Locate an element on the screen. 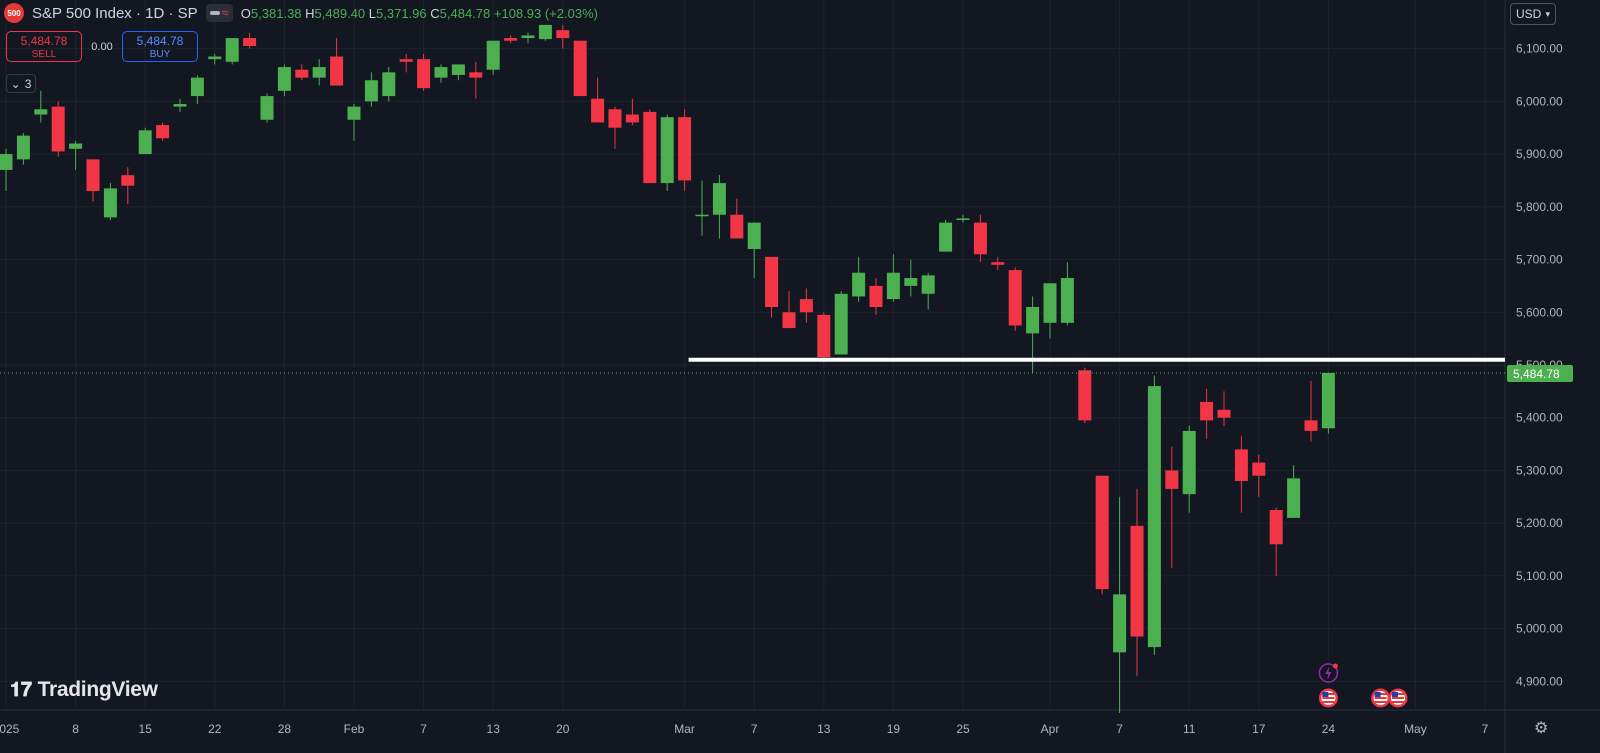  indicator-toggle: ≈ is located at coordinates (219, 13).